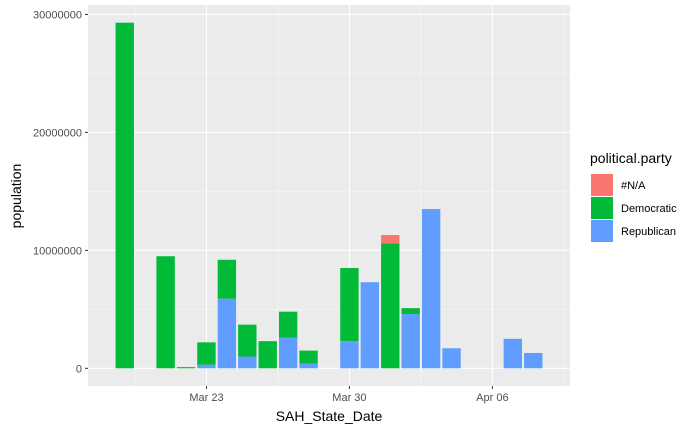 The height and width of the screenshot is (432, 700). What do you see at coordinates (390, 239) in the screenshot?
I see `bar-na` at bounding box center [390, 239].